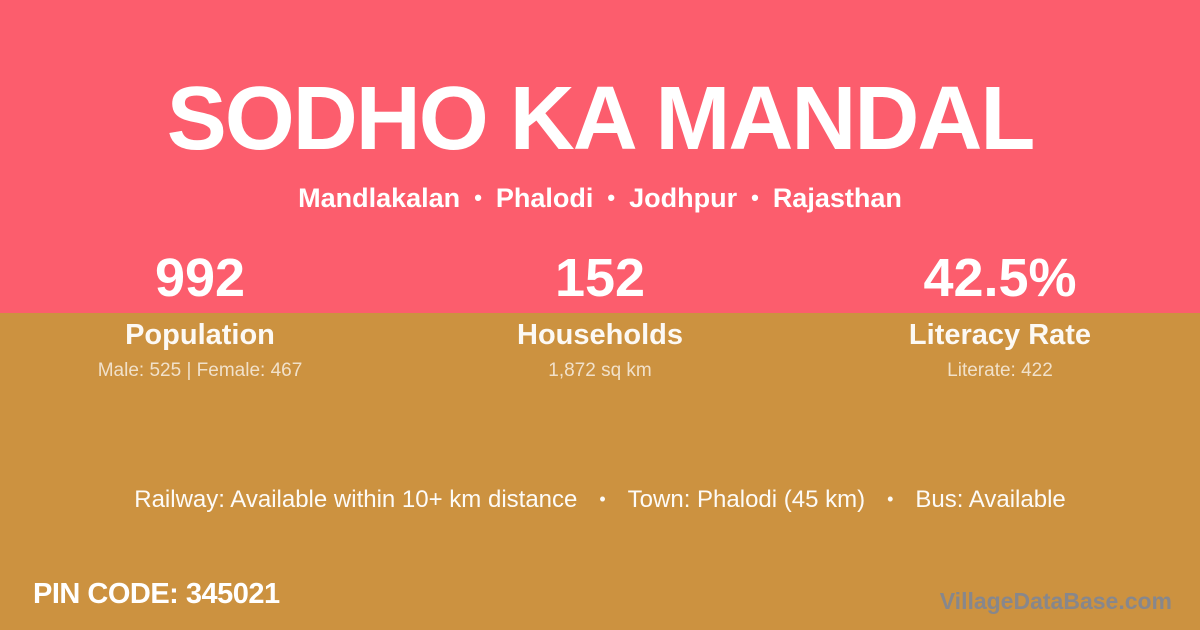  I want to click on stat-households: 152 Households 1,872 sq km, so click(600, 316).